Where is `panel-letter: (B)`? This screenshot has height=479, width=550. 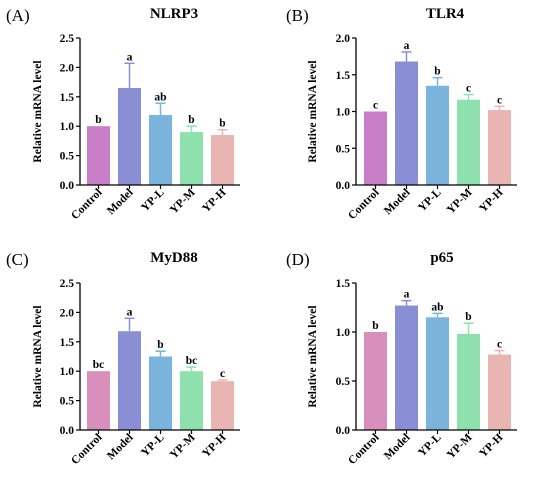
panel-letter: (B) is located at coordinates (297, 15).